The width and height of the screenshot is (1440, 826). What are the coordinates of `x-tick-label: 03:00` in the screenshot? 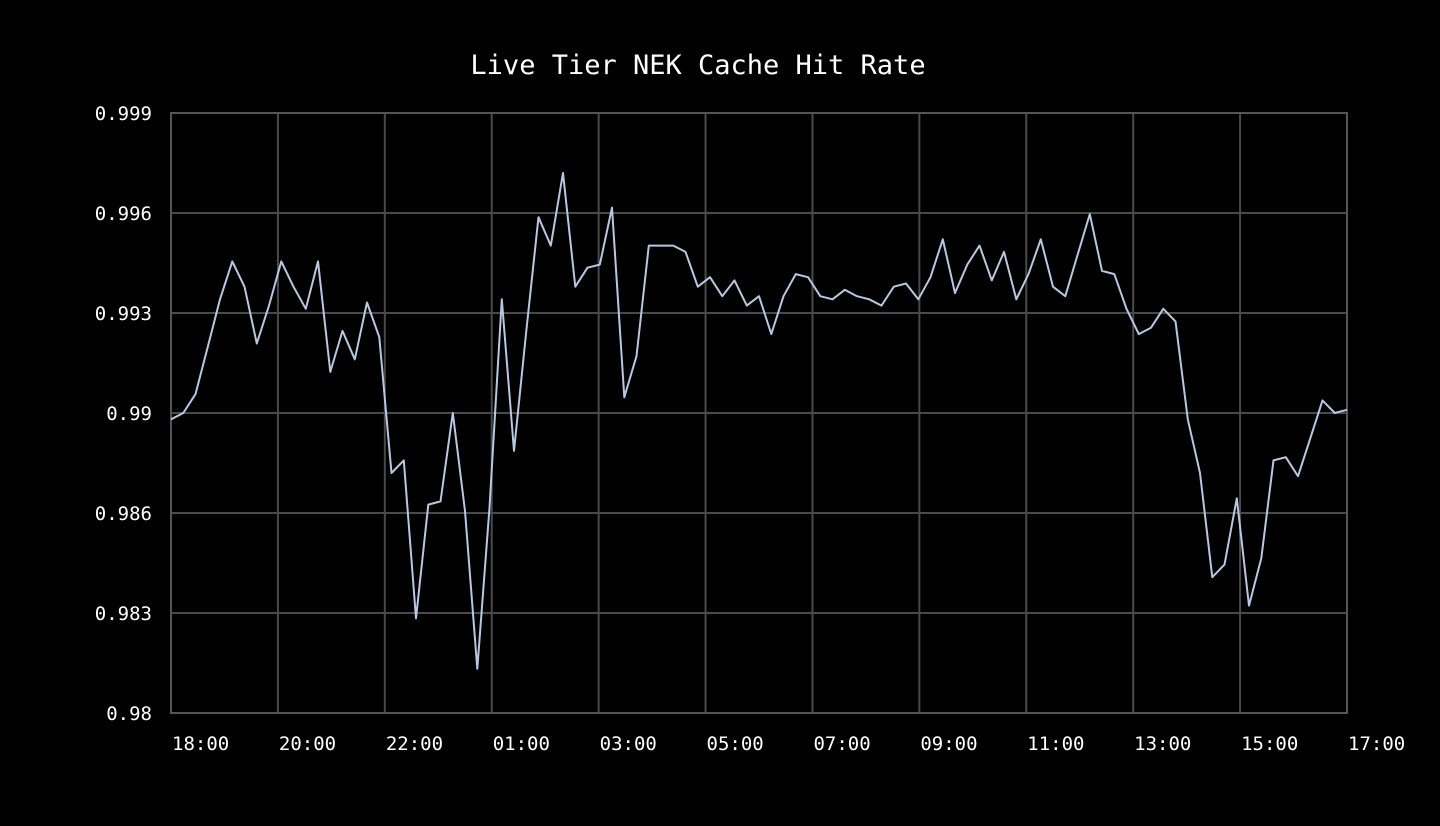 It's located at (628, 744).